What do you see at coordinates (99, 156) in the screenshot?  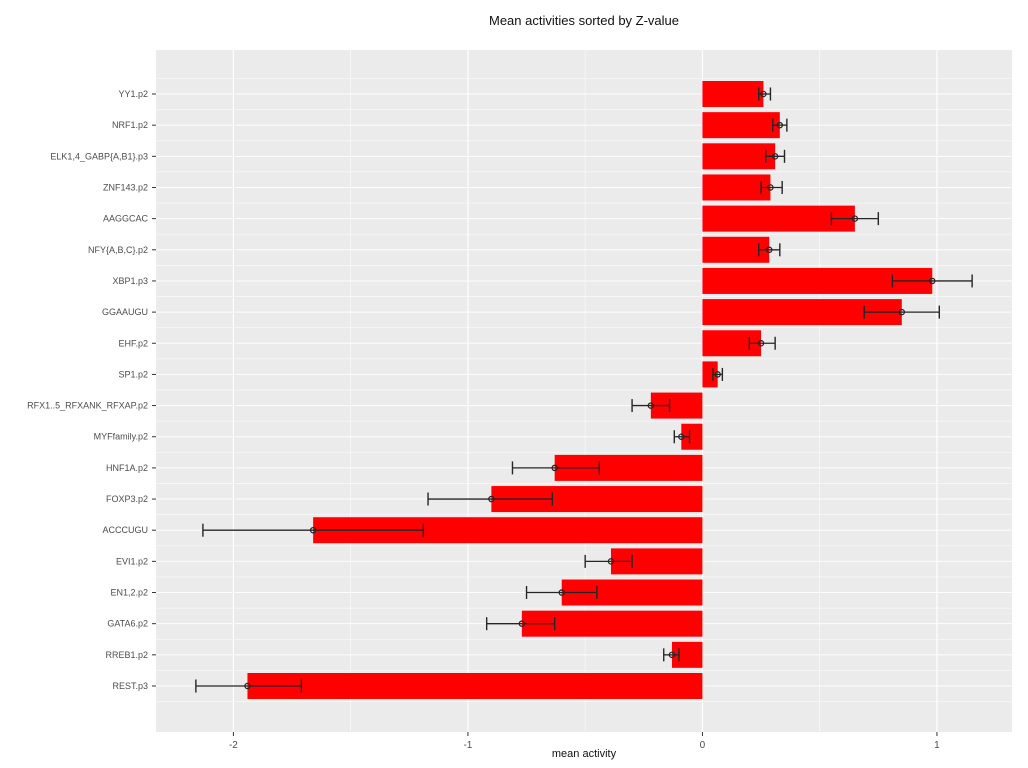 I see `y-axis-label: ELK1,4_GABP{A,B1}.p3` at bounding box center [99, 156].